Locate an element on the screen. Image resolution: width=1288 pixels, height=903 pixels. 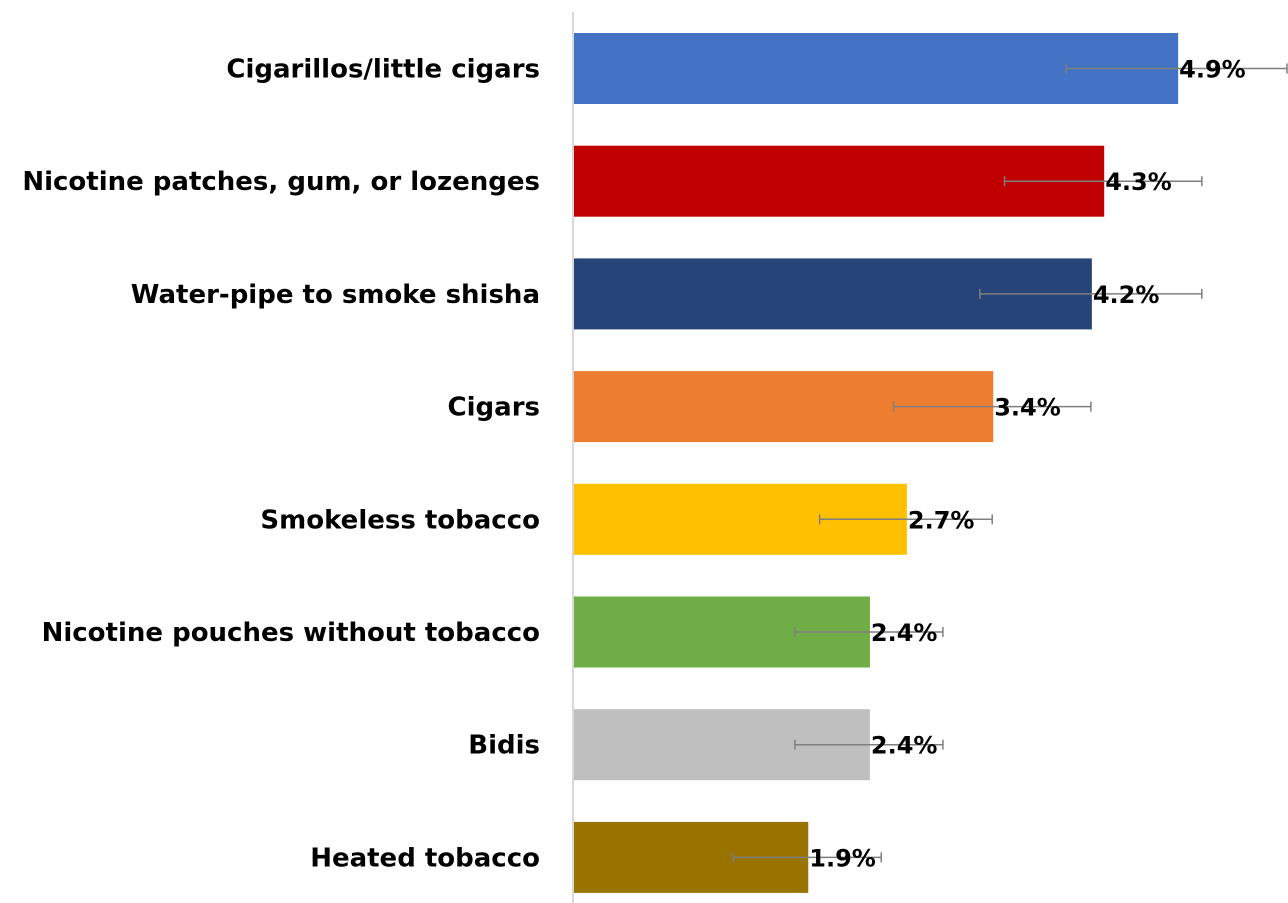
value-label: 2.7% is located at coordinates (941, 520).